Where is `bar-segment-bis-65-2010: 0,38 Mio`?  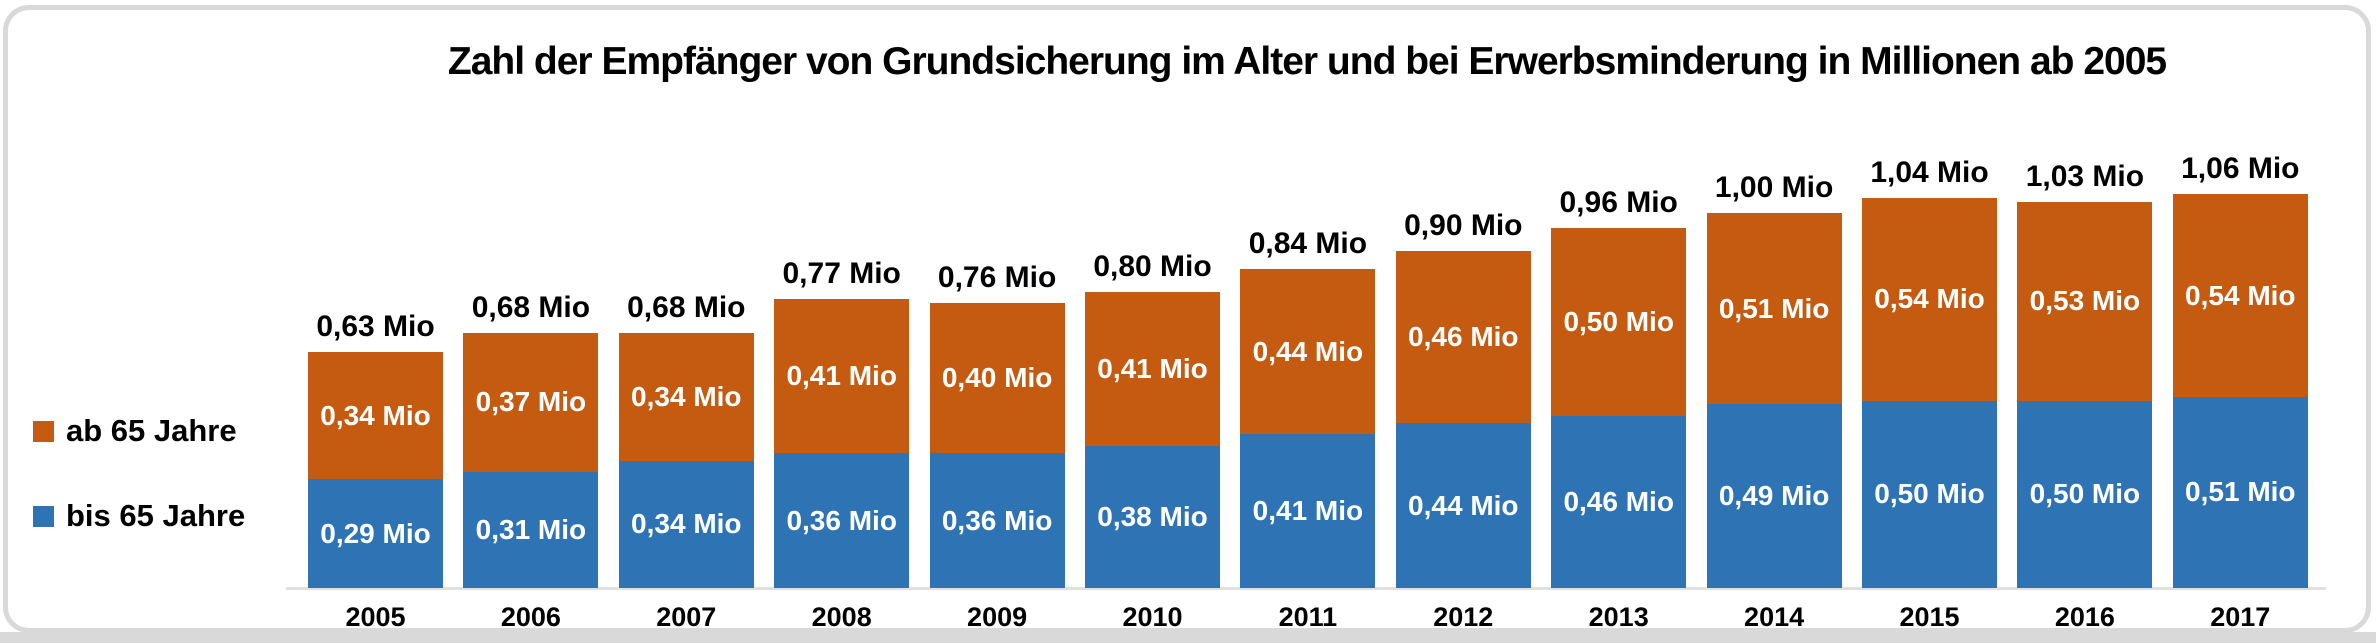 bar-segment-bis-65-2010: 0,38 Mio is located at coordinates (1152, 516).